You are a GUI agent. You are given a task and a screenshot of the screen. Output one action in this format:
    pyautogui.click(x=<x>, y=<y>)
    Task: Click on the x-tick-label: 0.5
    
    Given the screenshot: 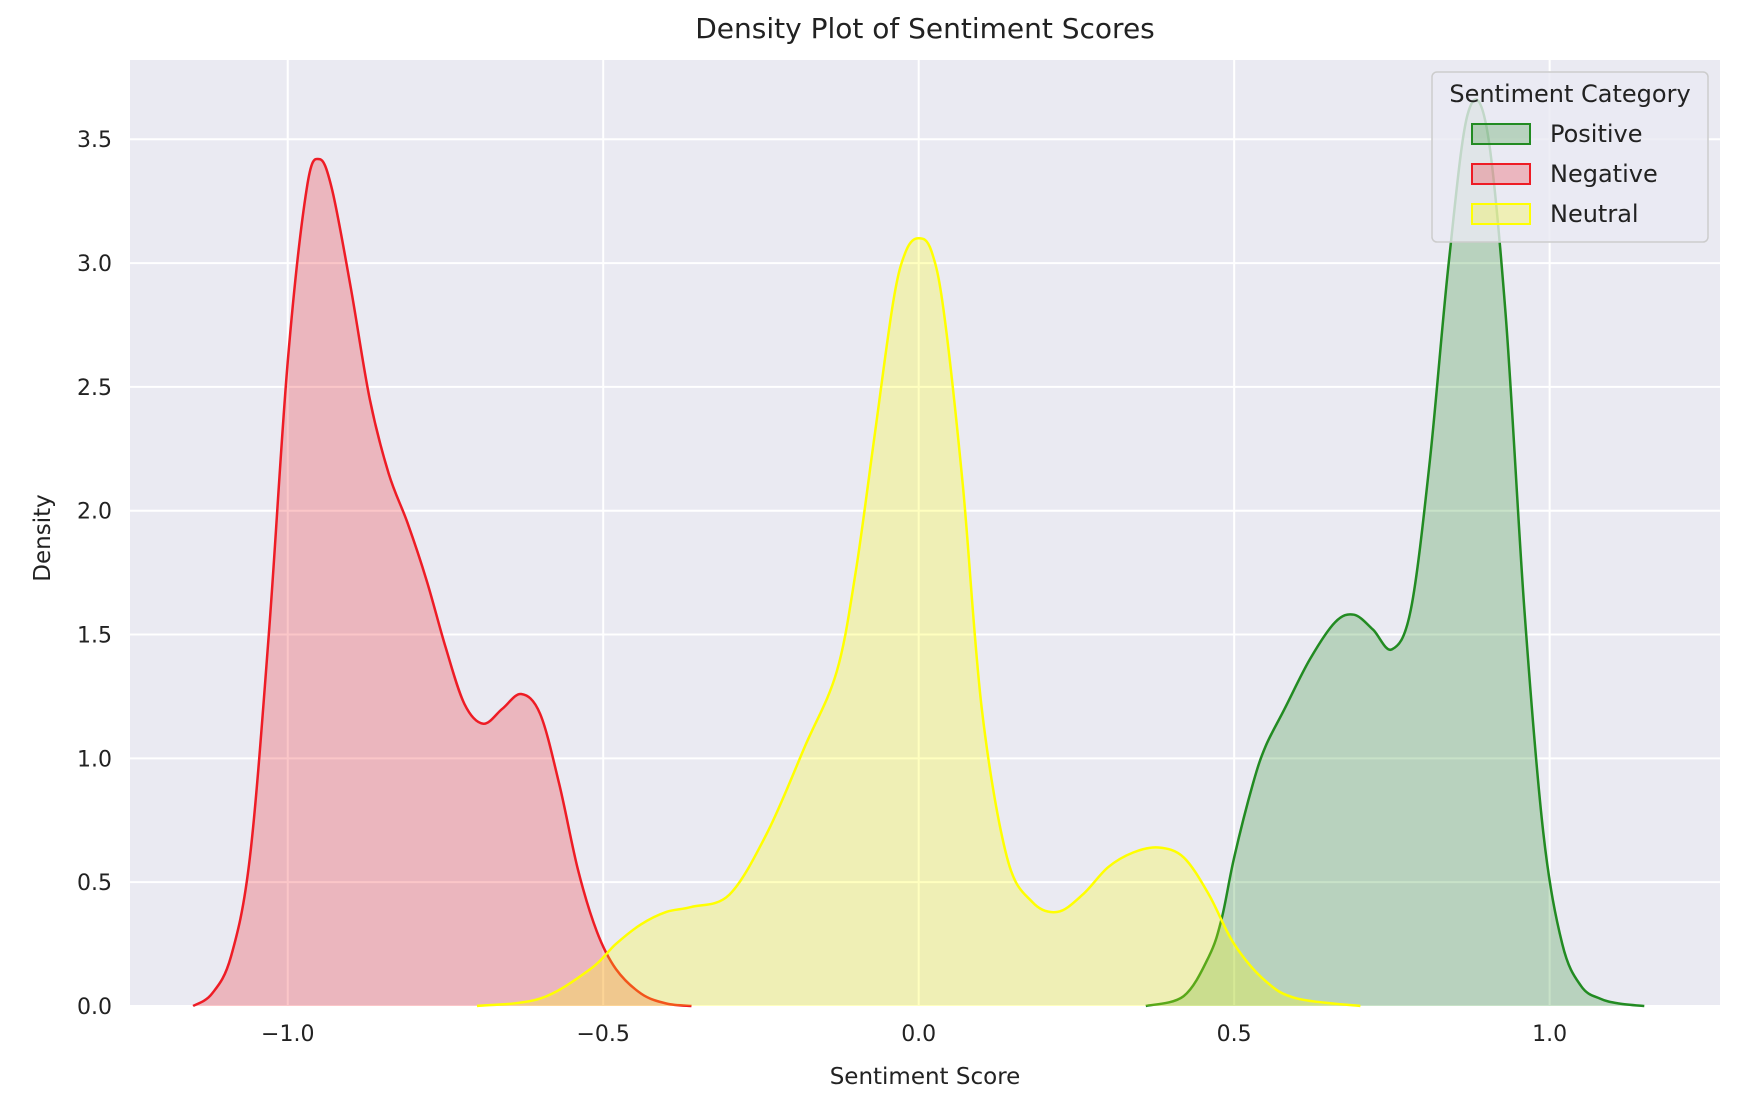 What is the action you would take?
    pyautogui.click(x=1234, y=1034)
    